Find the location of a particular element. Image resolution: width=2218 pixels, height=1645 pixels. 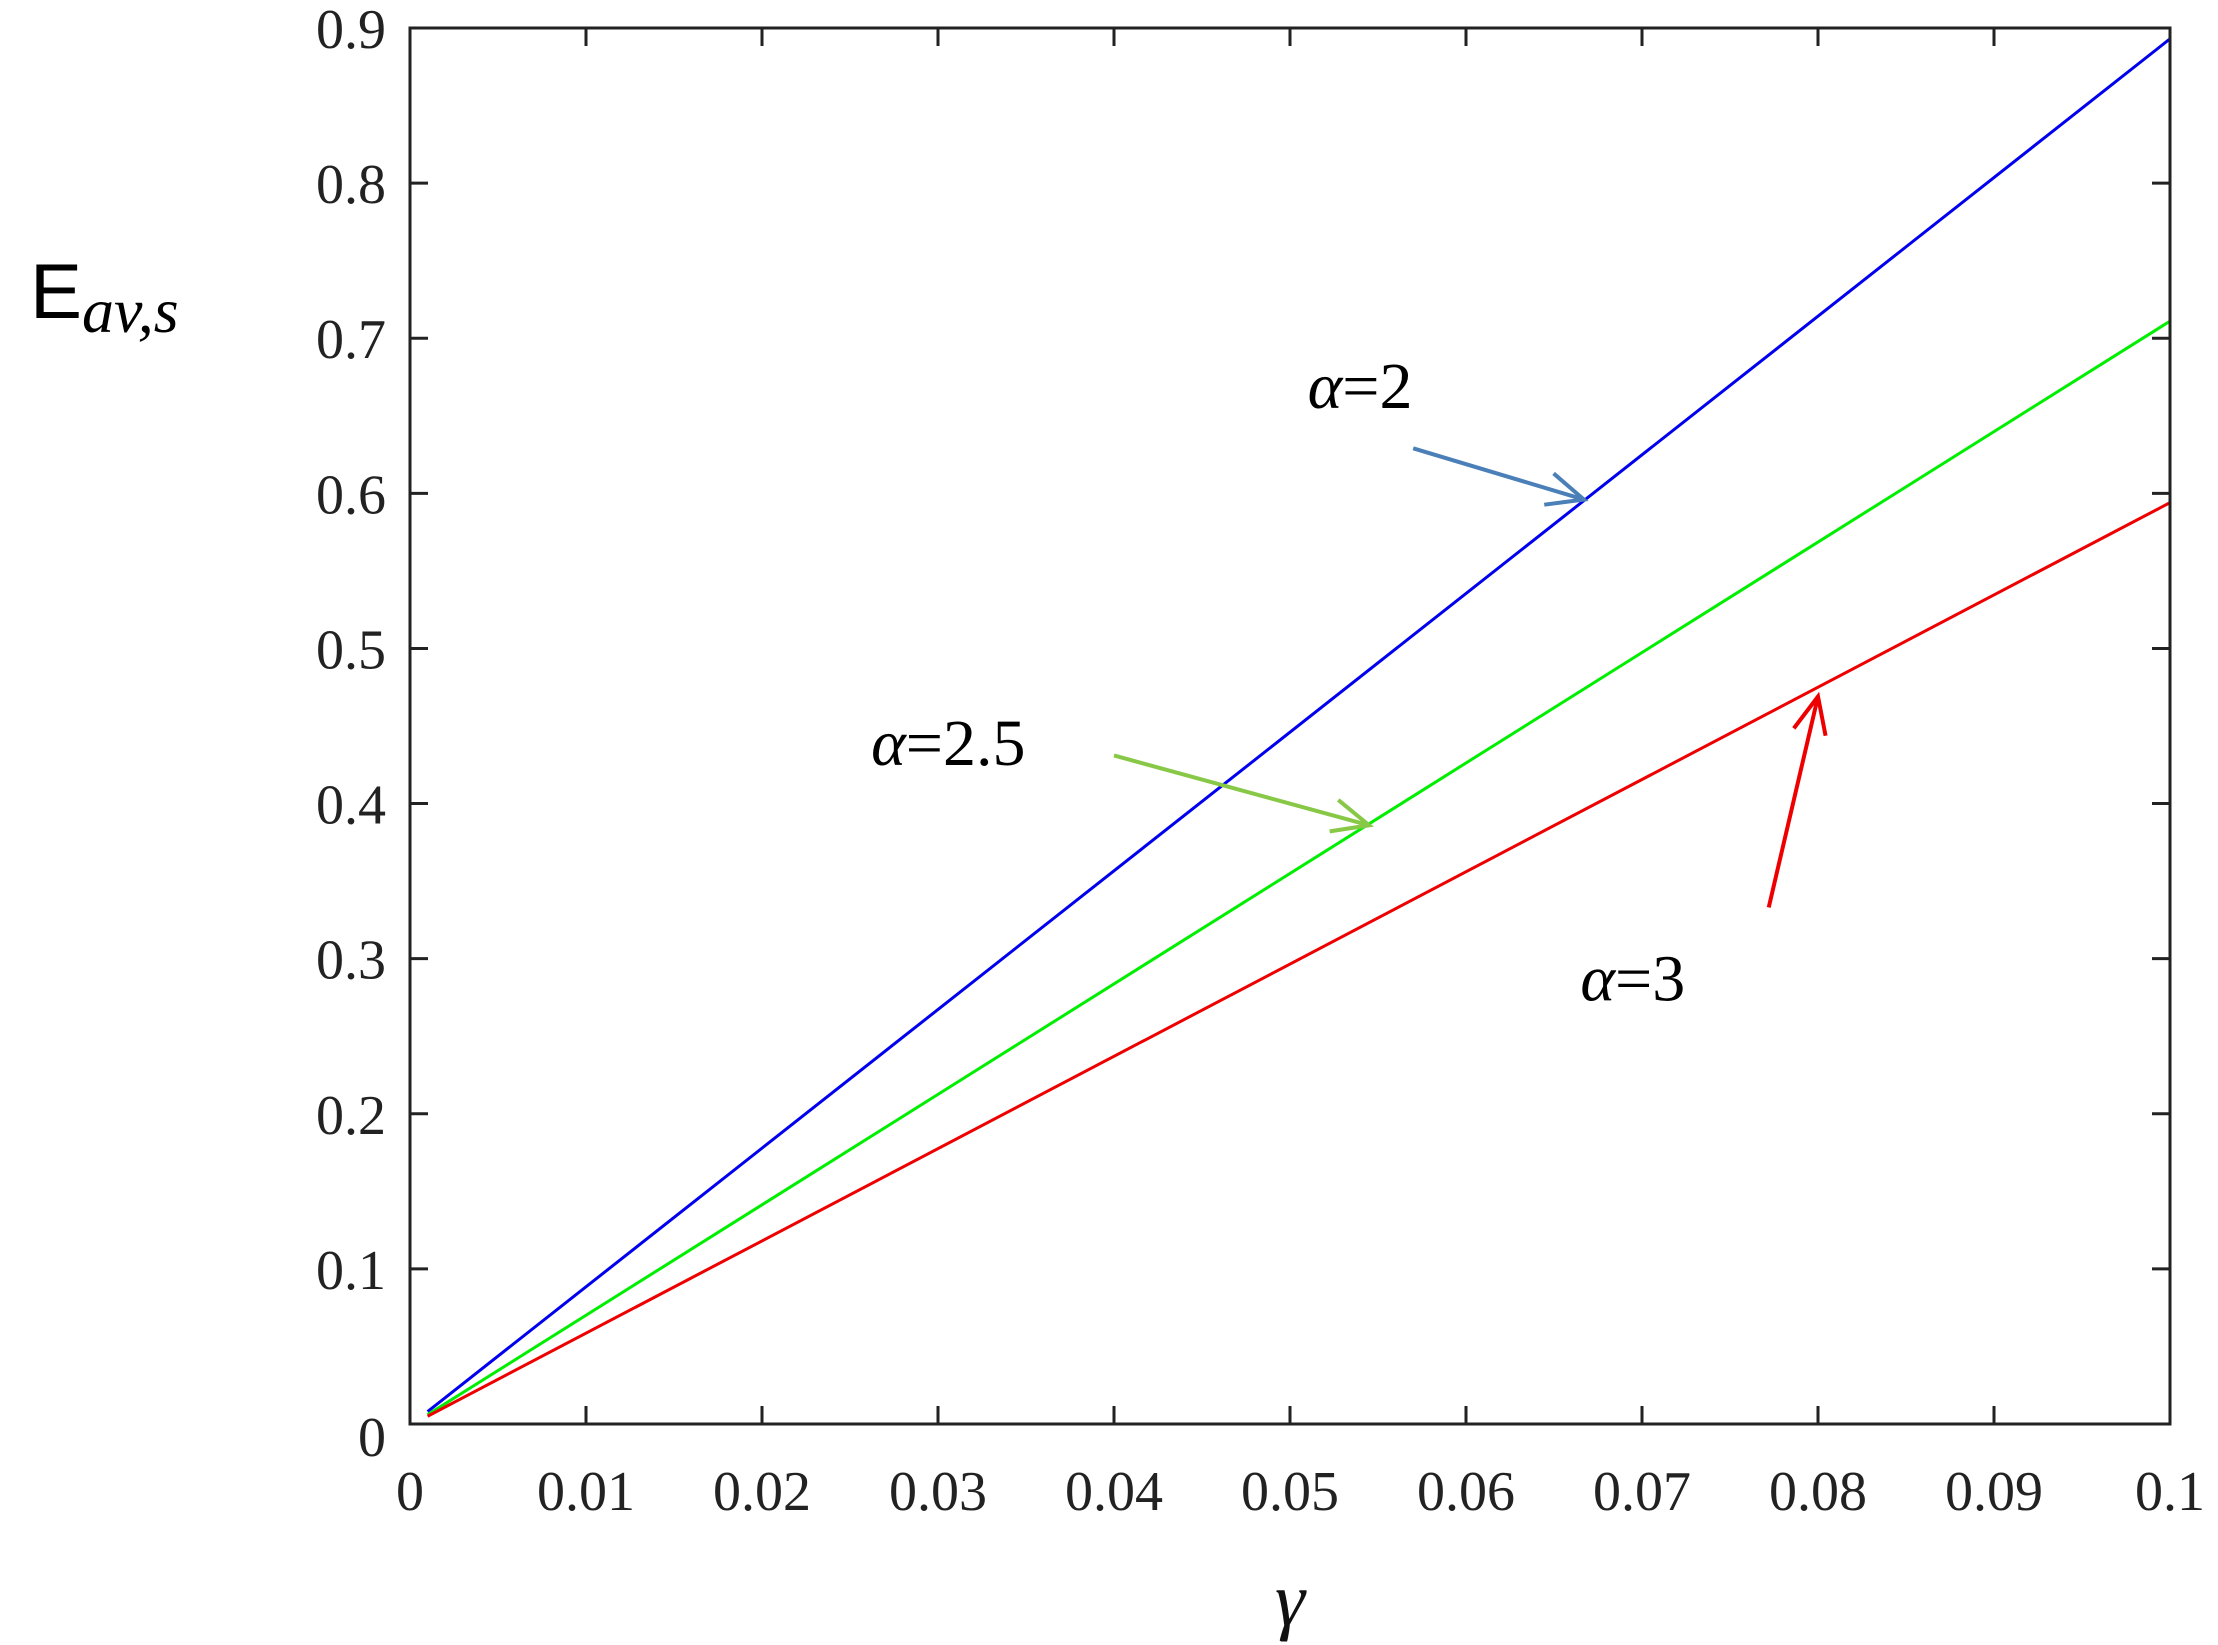

y-tick-labels: 0 0.1 0.2 0.3 0.4 0.5 0.6 0.7 0.8 0.9 is located at coordinates (351, 734).